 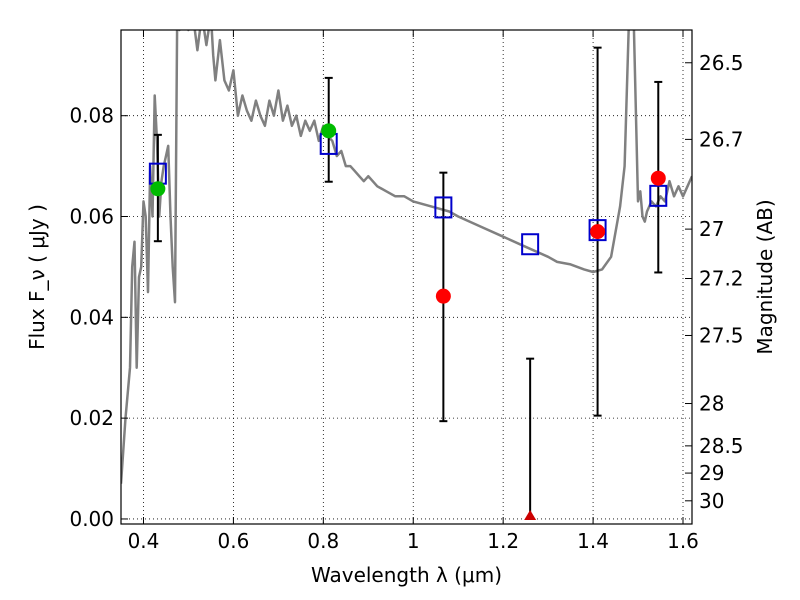 I want to click on right-axis-label: Magnitude (AB), so click(x=765, y=276).